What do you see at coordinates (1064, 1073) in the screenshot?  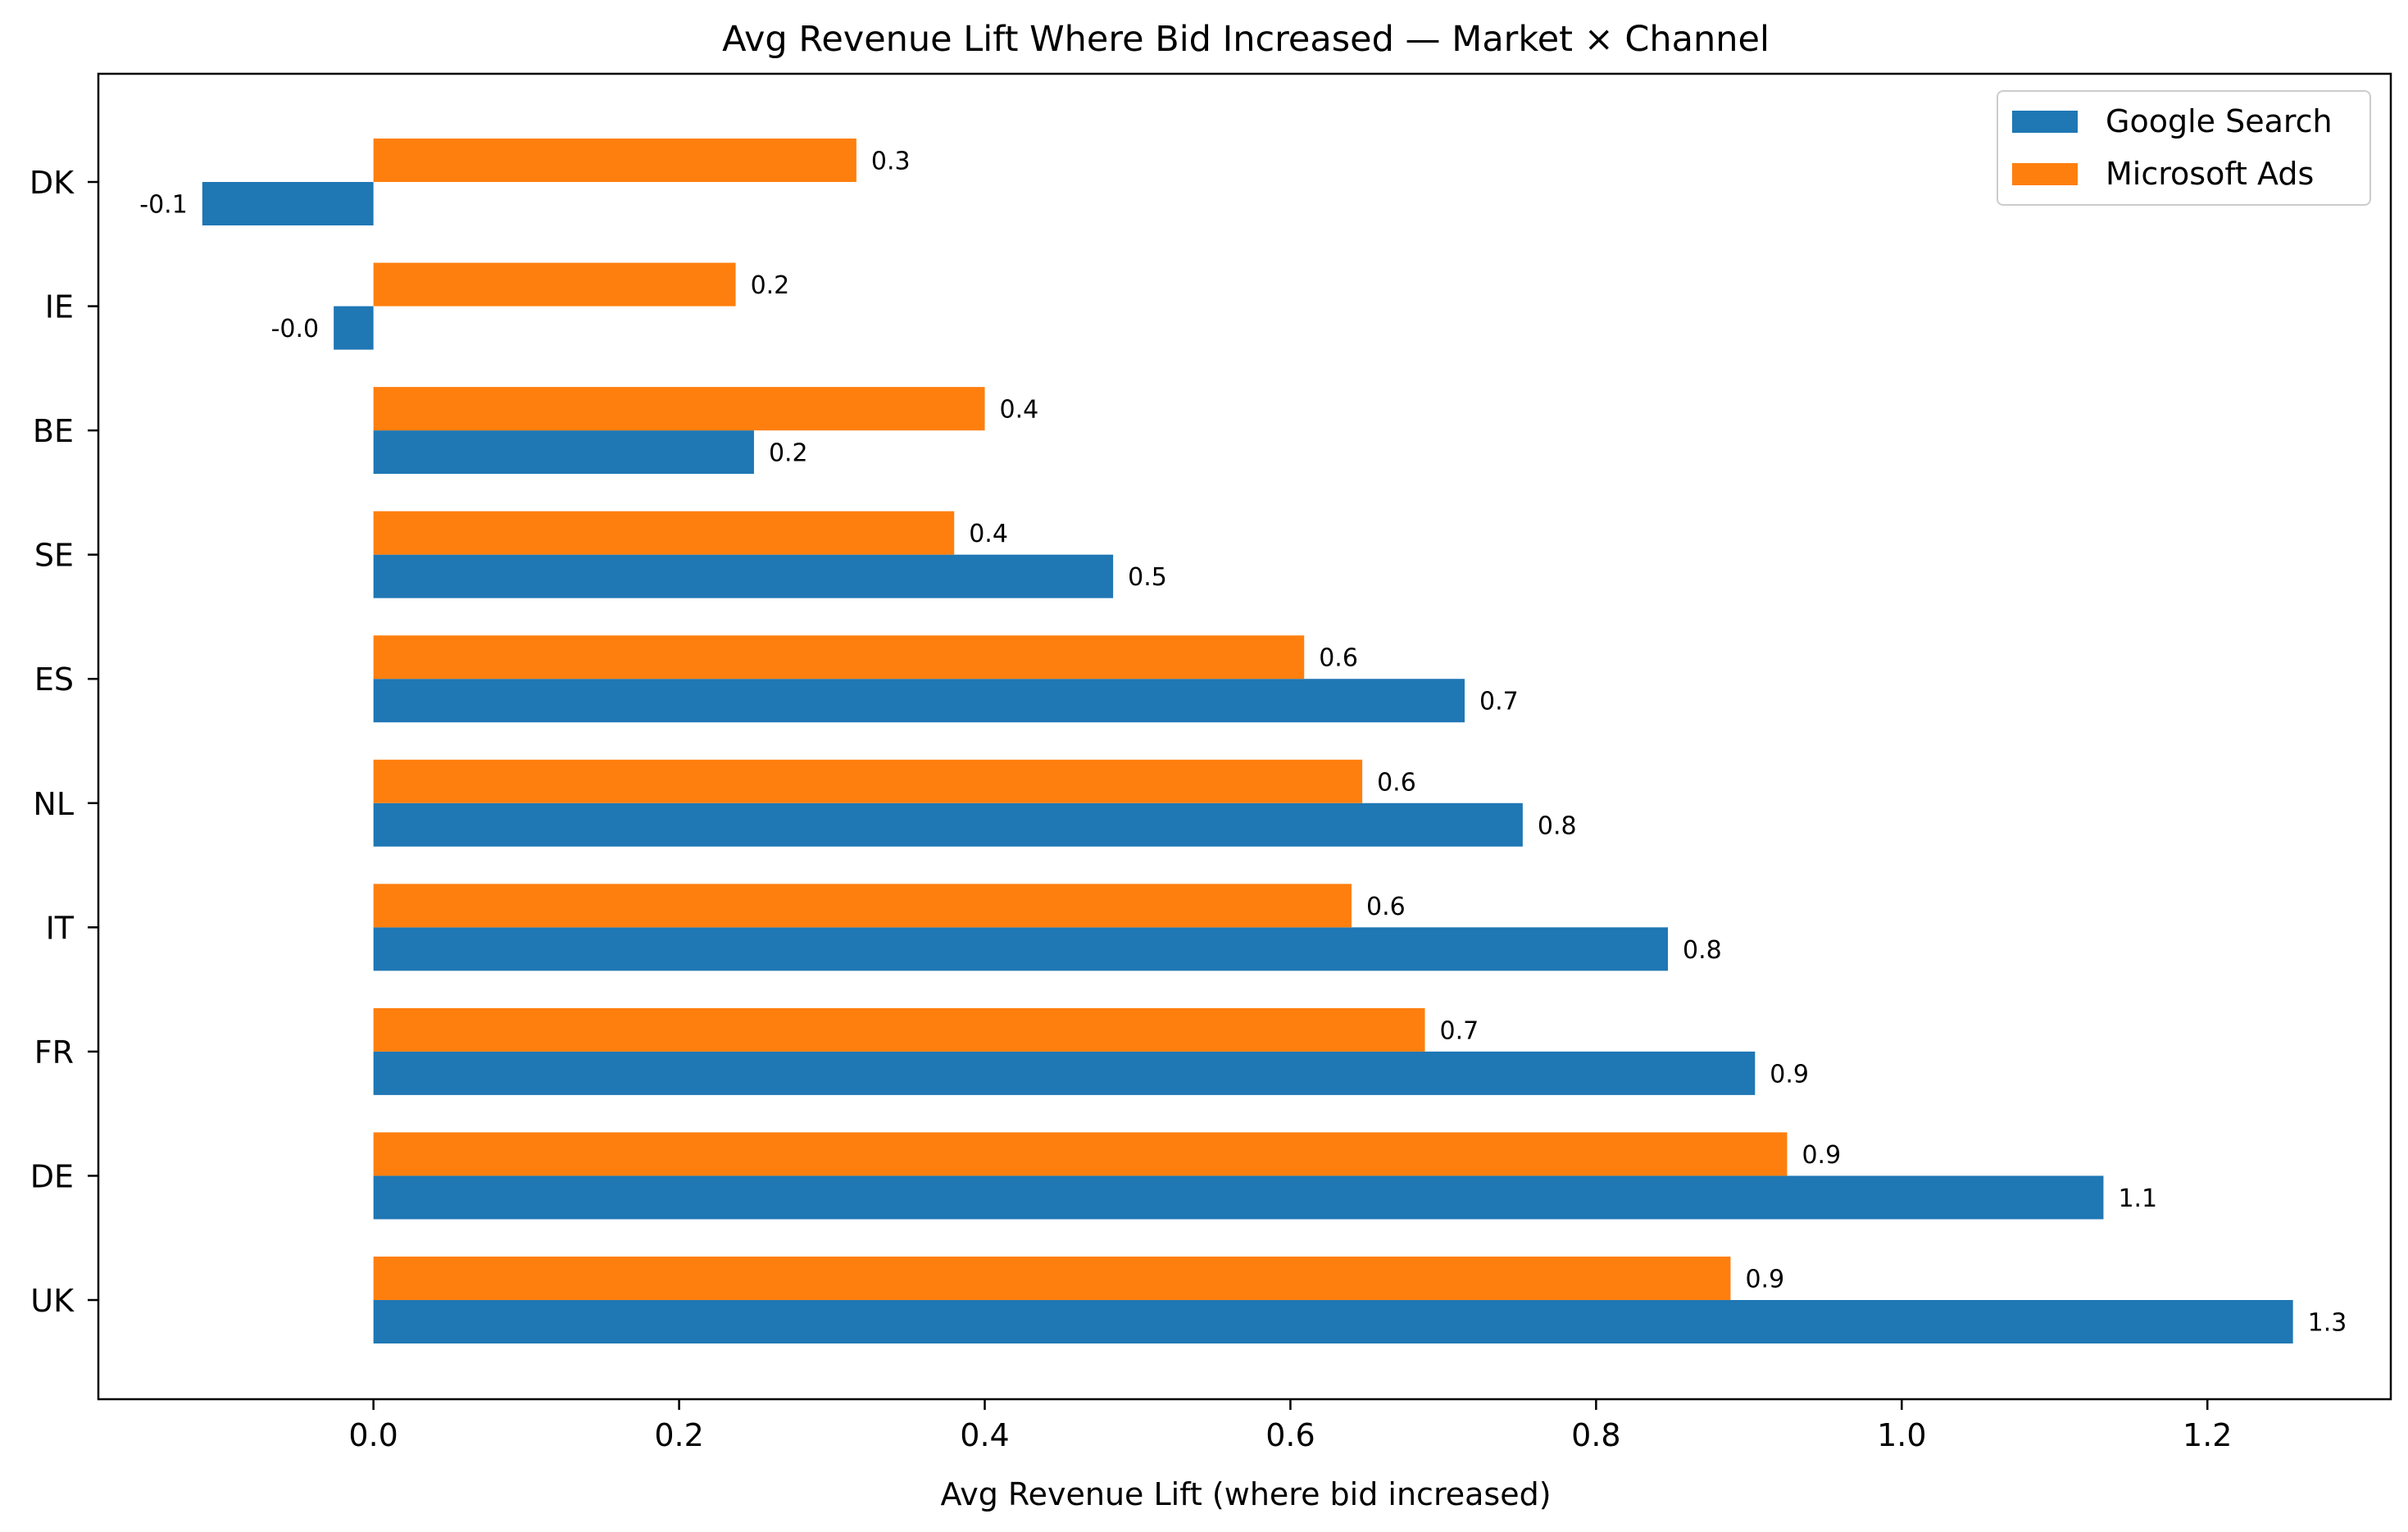 I see `bar-google-search-fr` at bounding box center [1064, 1073].